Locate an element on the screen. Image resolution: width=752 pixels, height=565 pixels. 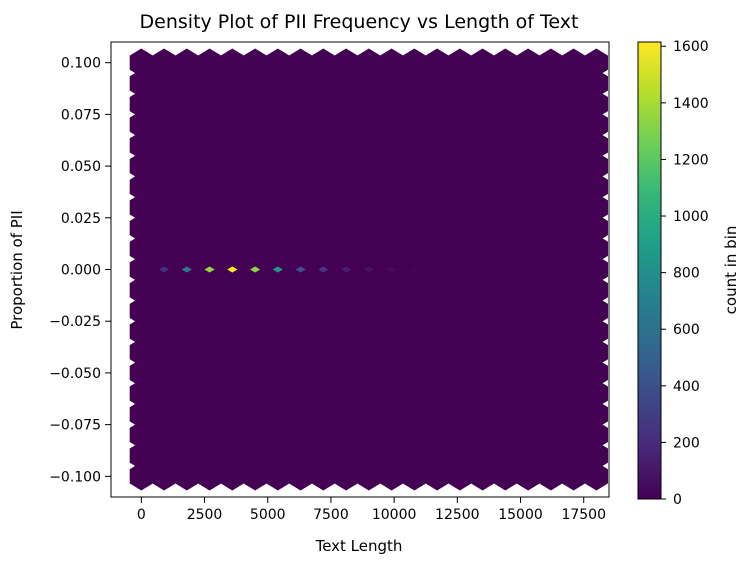
x-tick-label: 17500 is located at coordinates (583, 515).